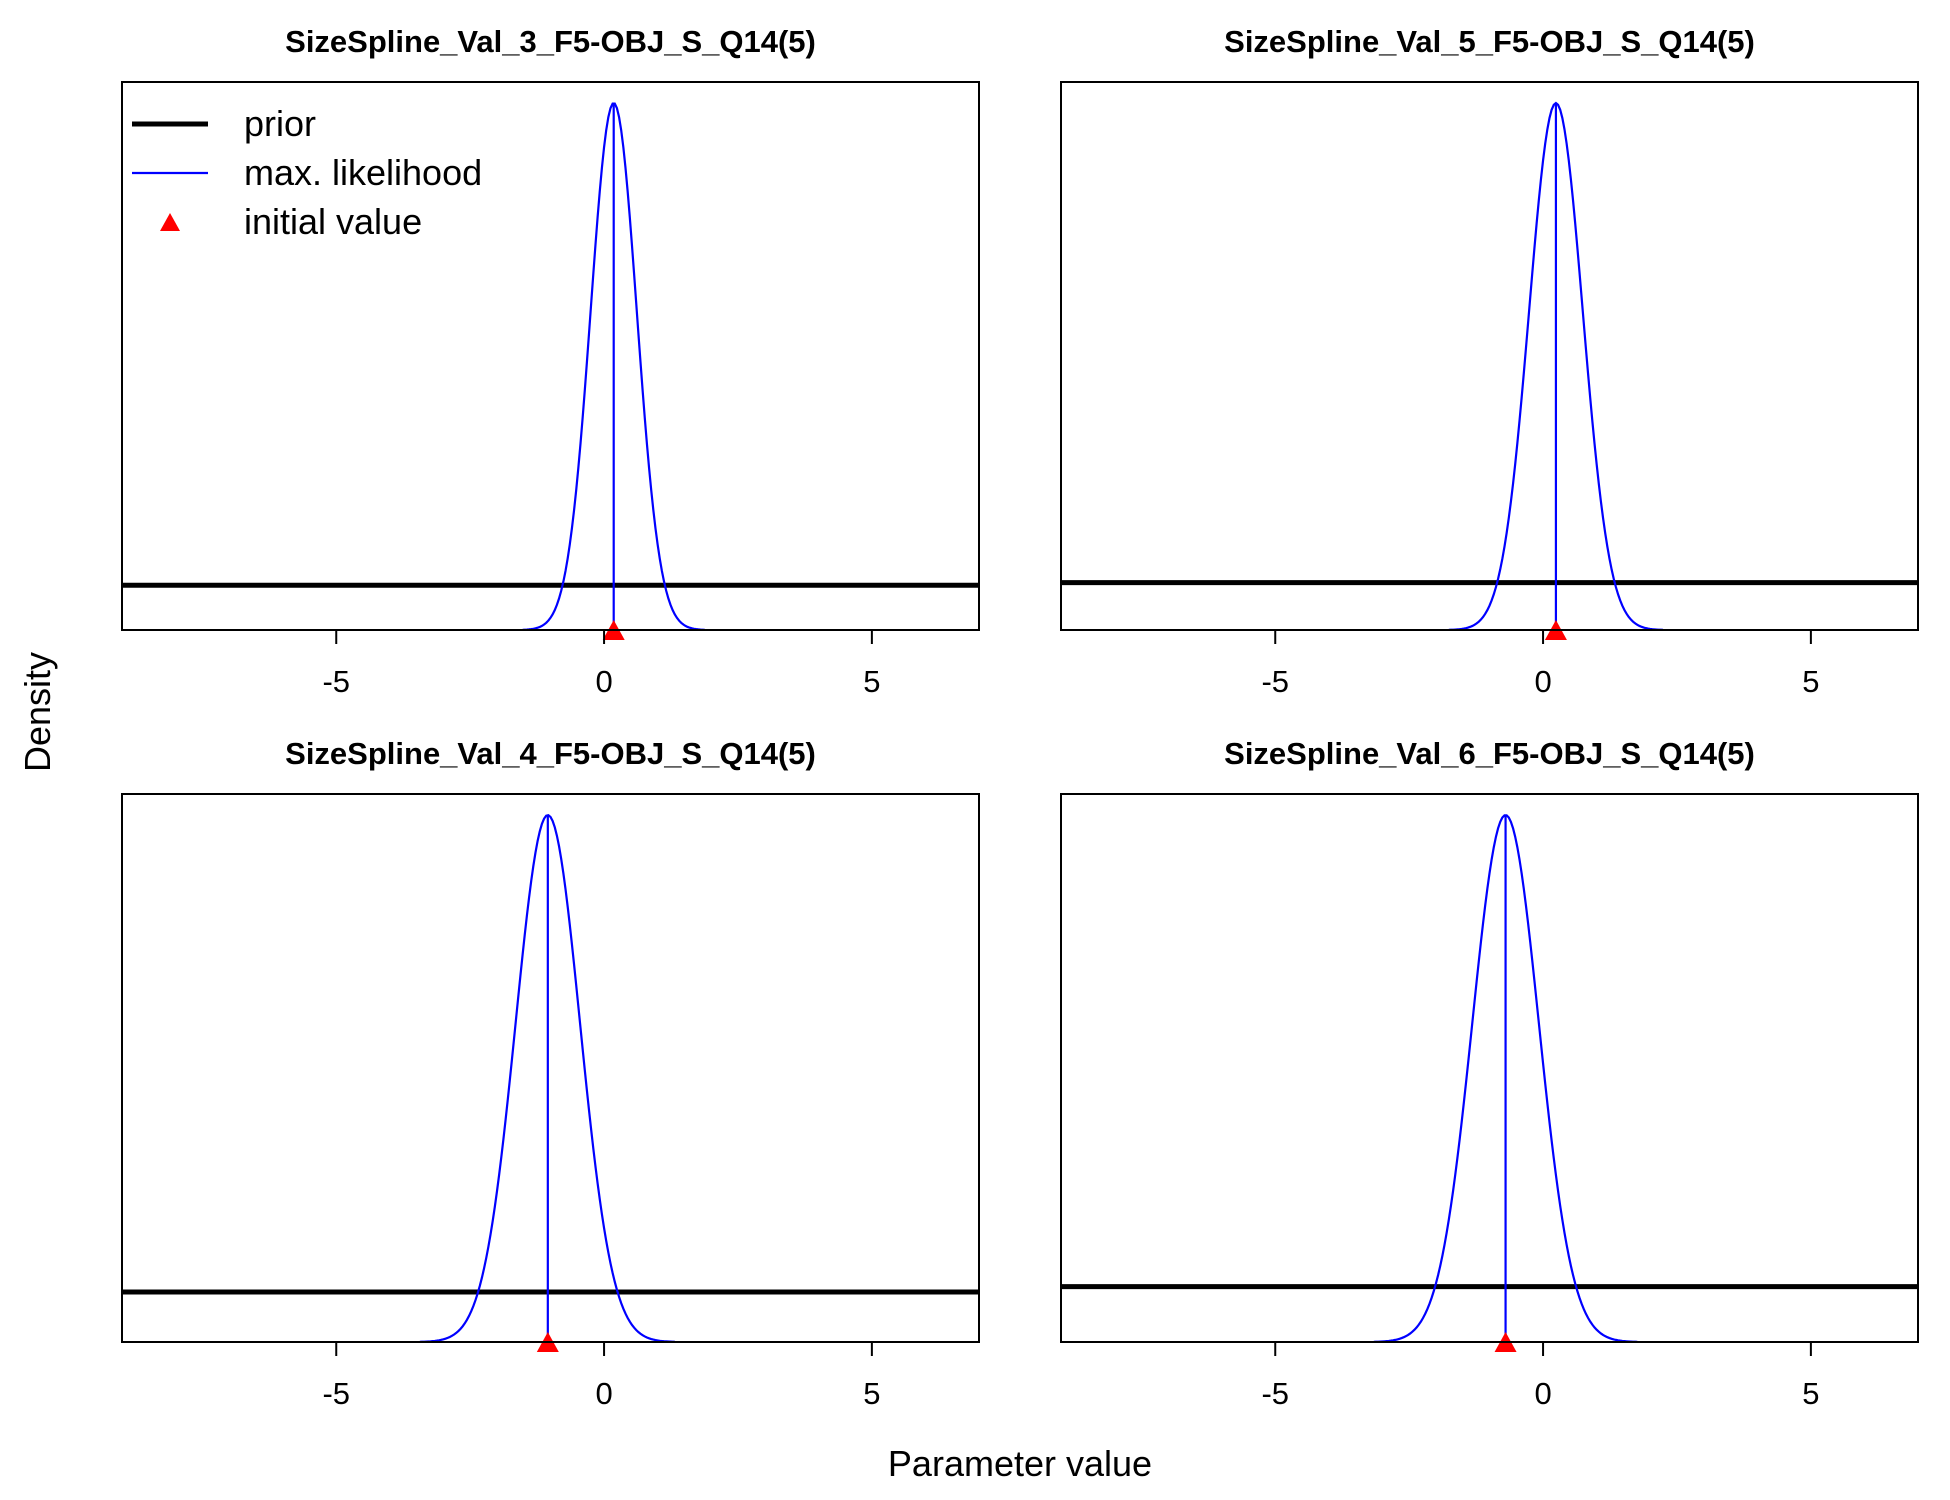  Describe the element at coordinates (1489, 753) in the screenshot. I see `panel-title: SizeSpline_Val_6_F5-OBJ_S_Q14(5)` at that location.